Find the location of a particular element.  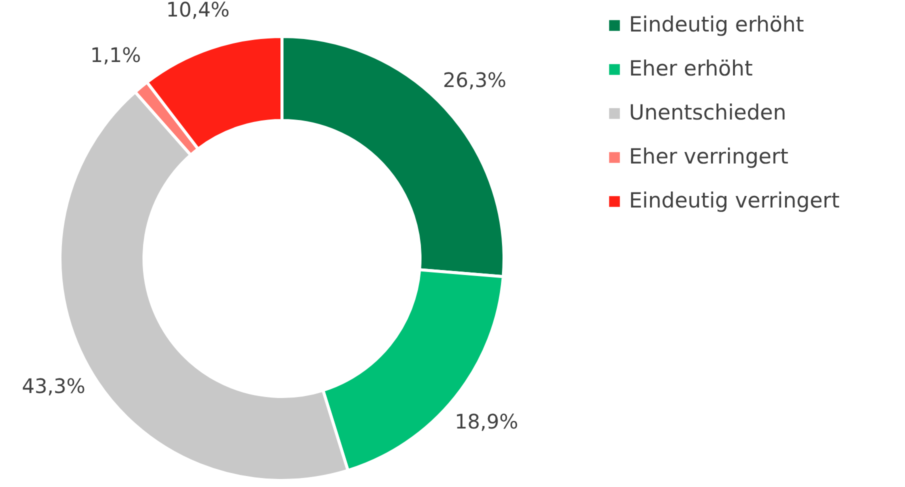

legend-label: Eher verringert is located at coordinates (708, 156).